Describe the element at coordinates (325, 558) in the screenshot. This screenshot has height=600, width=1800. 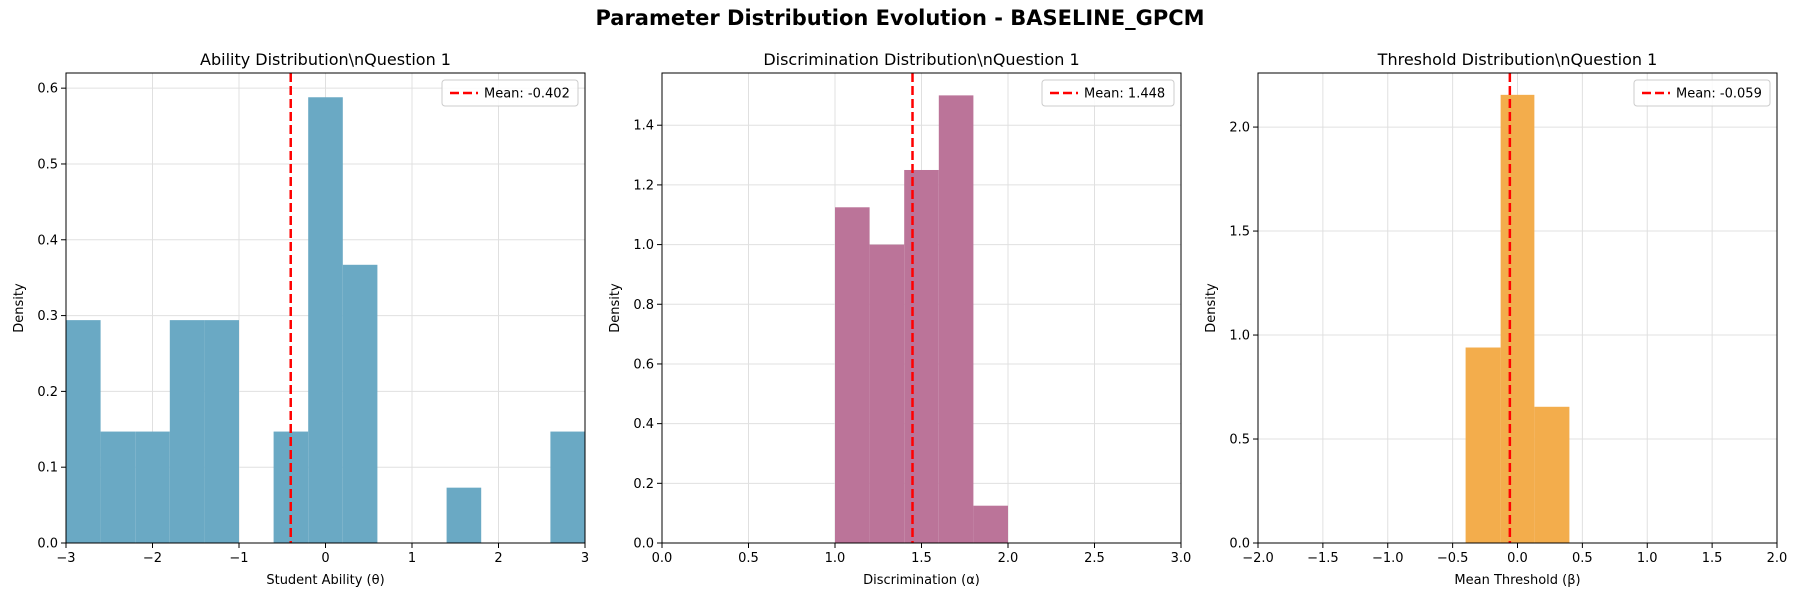
I see `x-tick-label: 0` at that location.